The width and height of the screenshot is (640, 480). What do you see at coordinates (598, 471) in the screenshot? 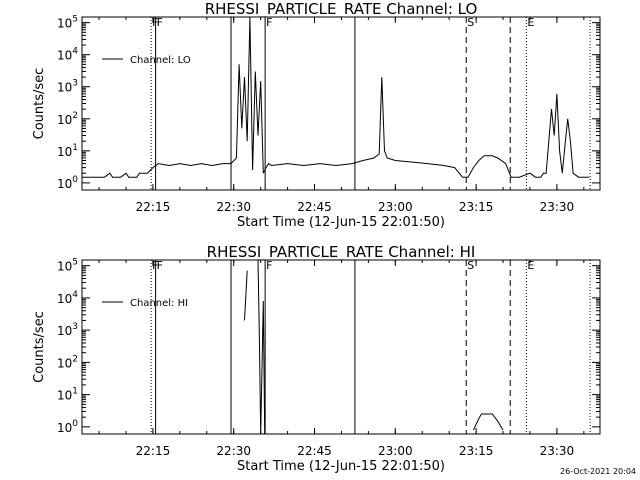
I see `footer-timestamp: 26-Oct-2021 20:04` at bounding box center [598, 471].